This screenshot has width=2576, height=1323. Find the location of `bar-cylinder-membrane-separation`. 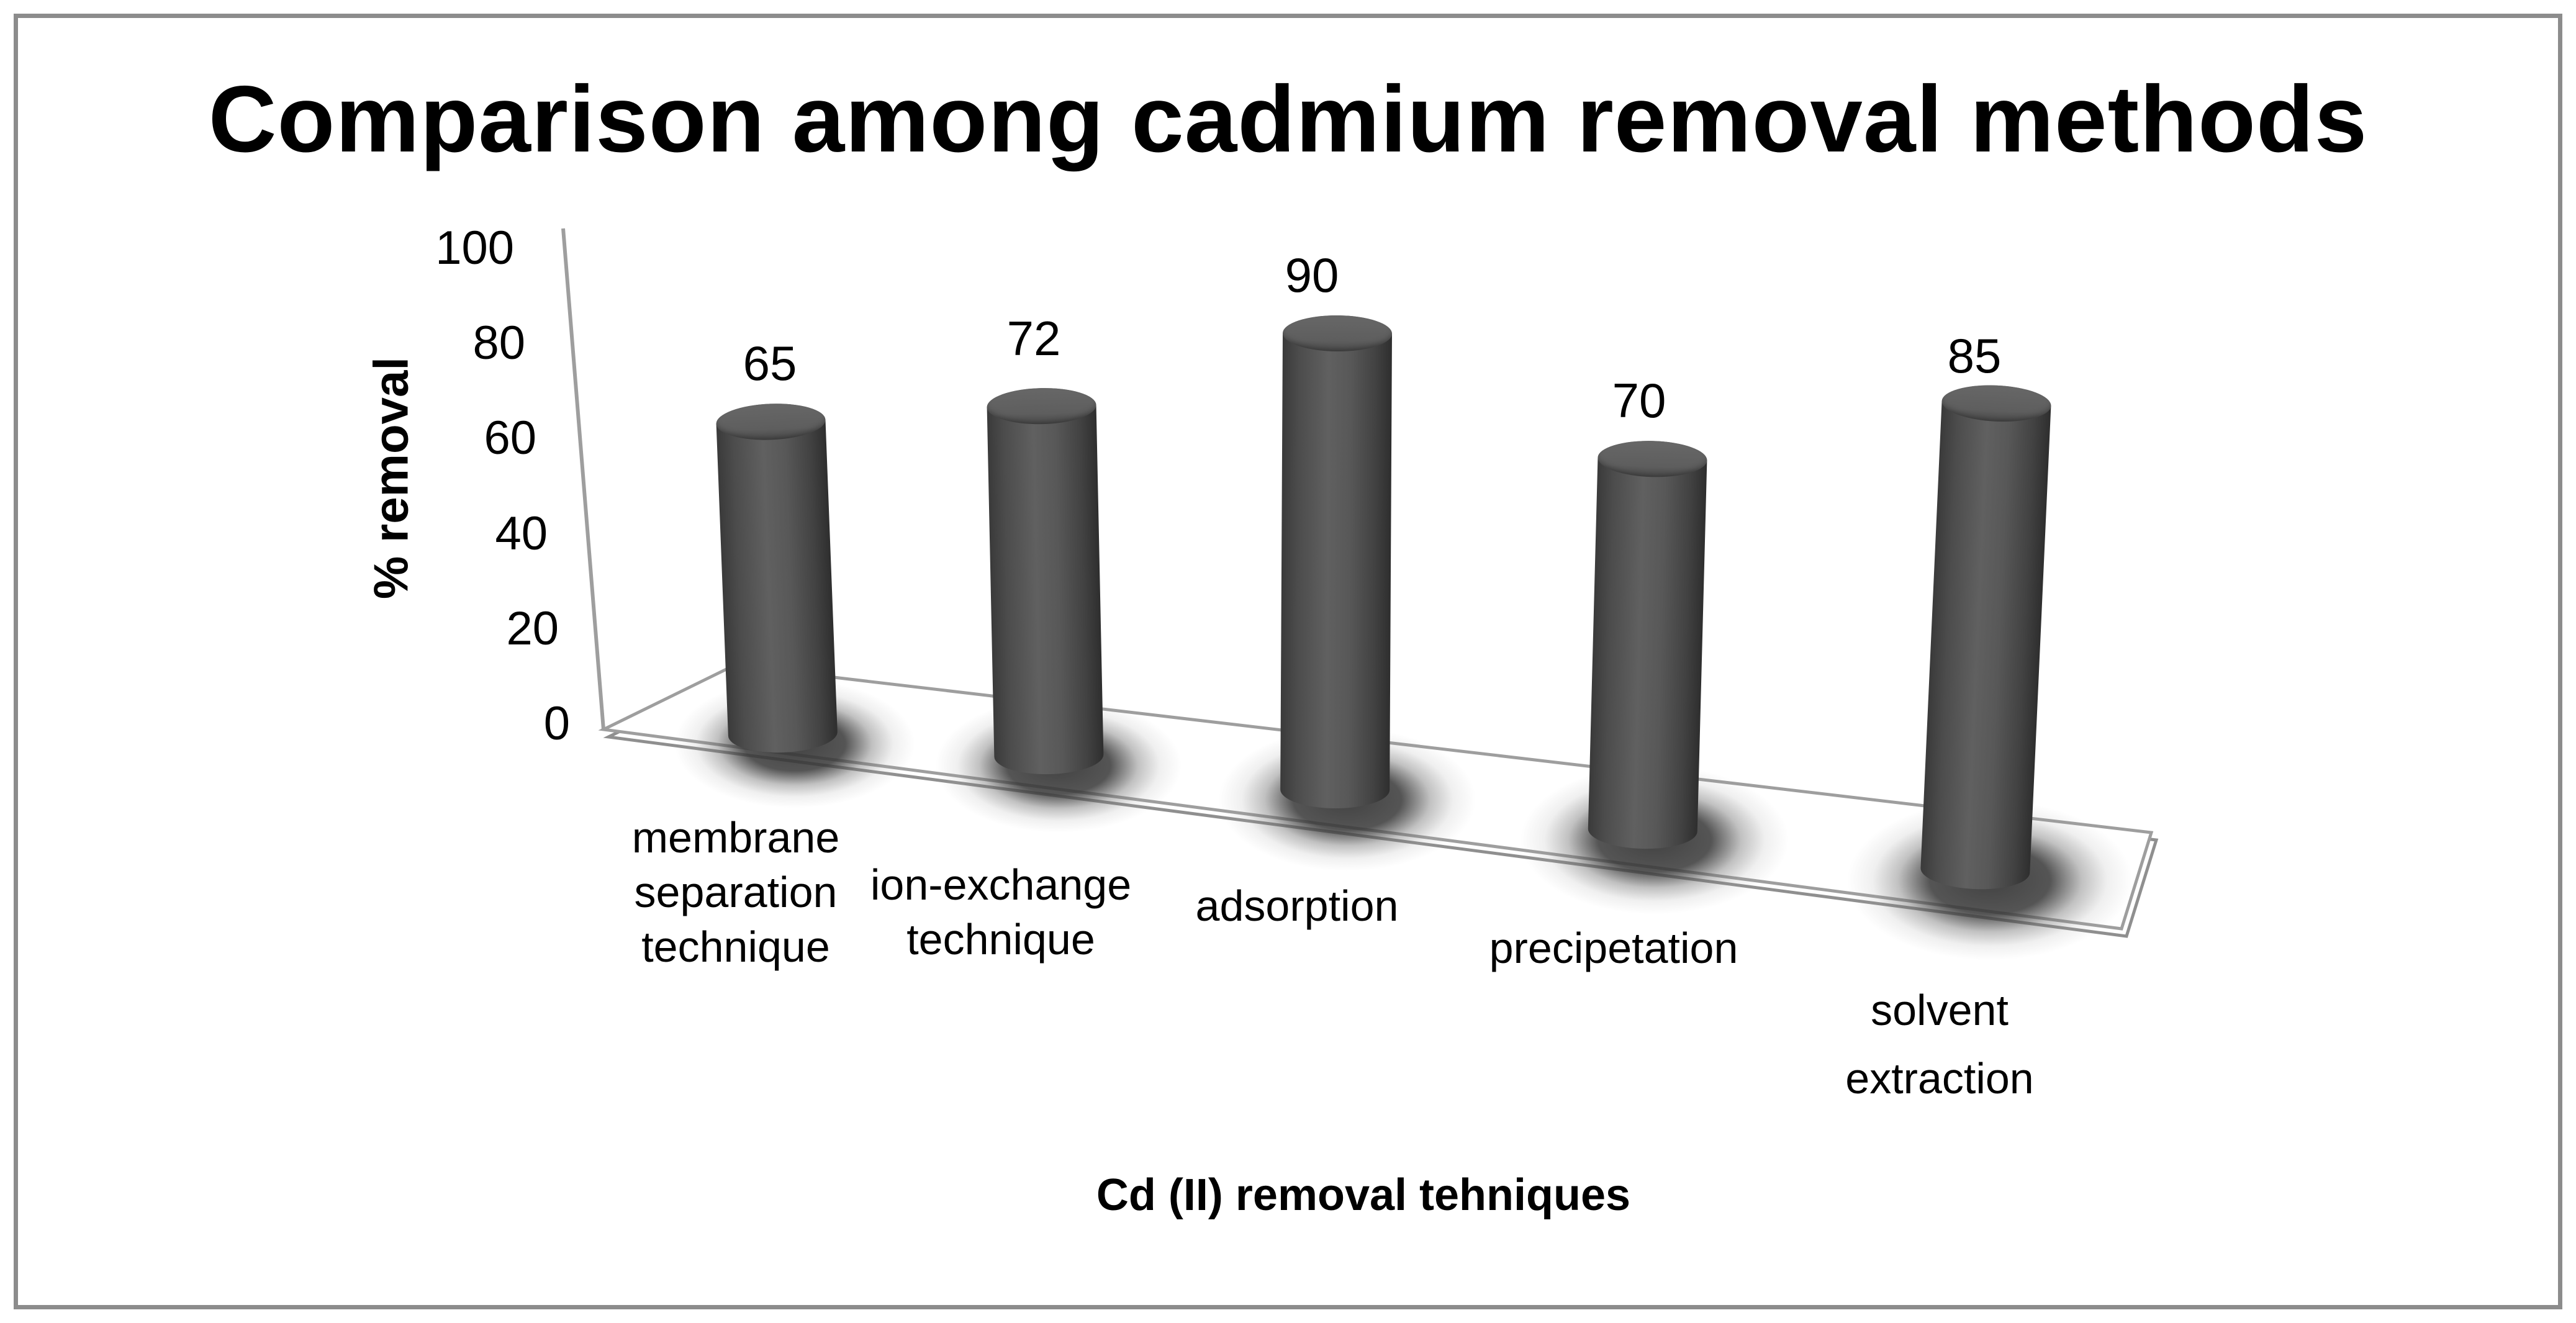

bar-cylinder-membrane-separation is located at coordinates (776, 578).